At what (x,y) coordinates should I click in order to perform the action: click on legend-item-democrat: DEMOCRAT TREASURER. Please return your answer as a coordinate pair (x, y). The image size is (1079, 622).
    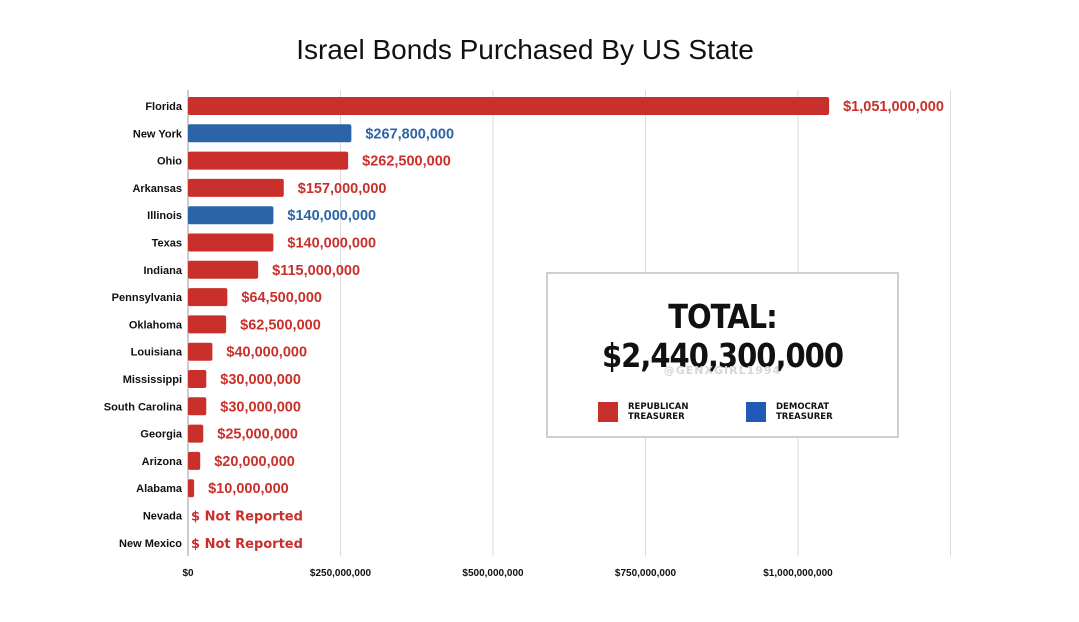
    Looking at the image, I should click on (798, 412).